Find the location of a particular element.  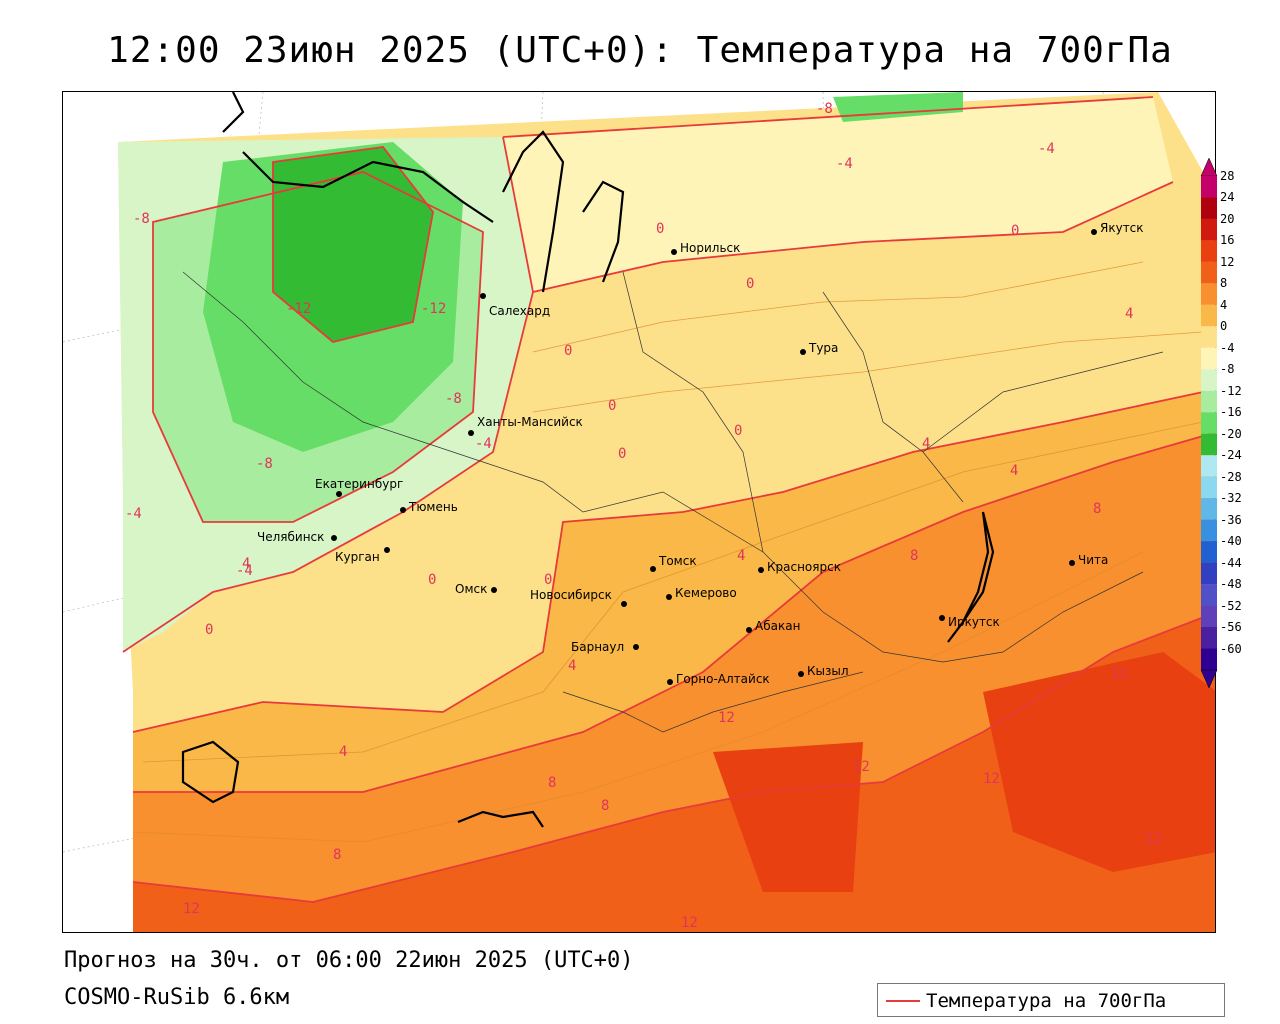

city-label: Салехард is located at coordinates (519, 311).